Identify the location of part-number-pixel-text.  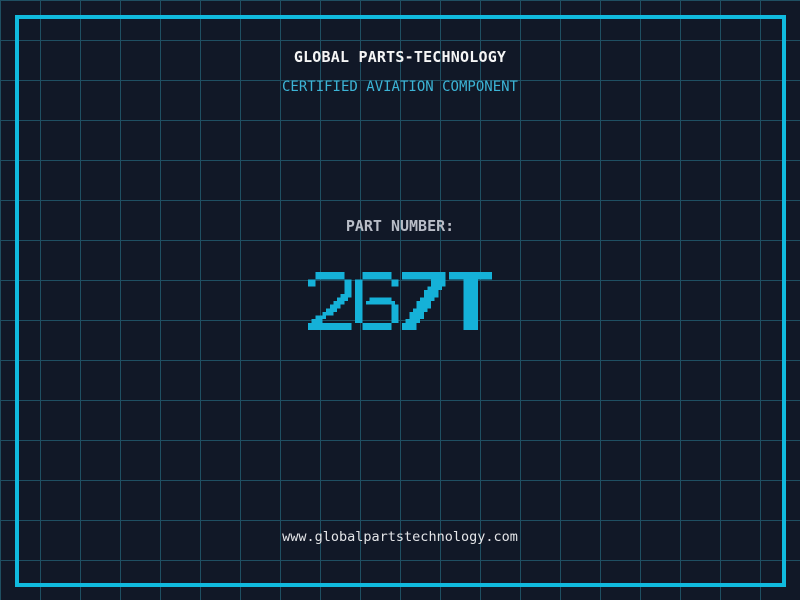
(400, 301).